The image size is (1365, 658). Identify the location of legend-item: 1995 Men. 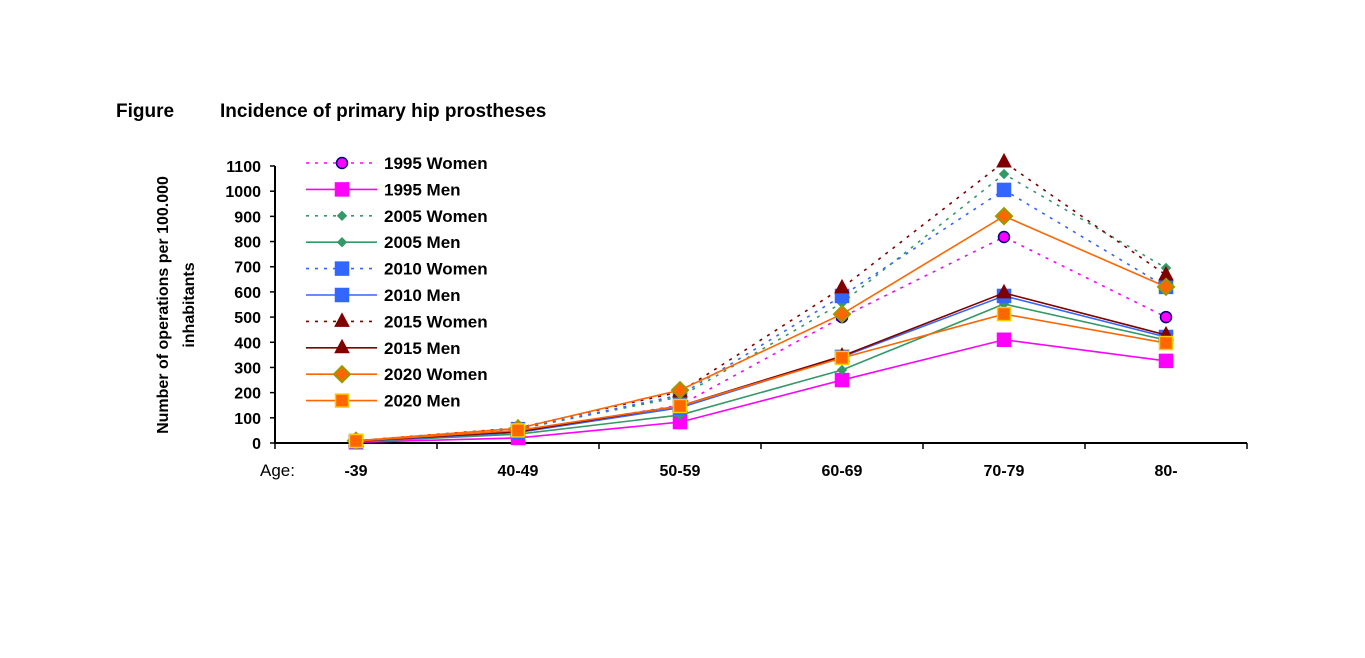
(383, 189).